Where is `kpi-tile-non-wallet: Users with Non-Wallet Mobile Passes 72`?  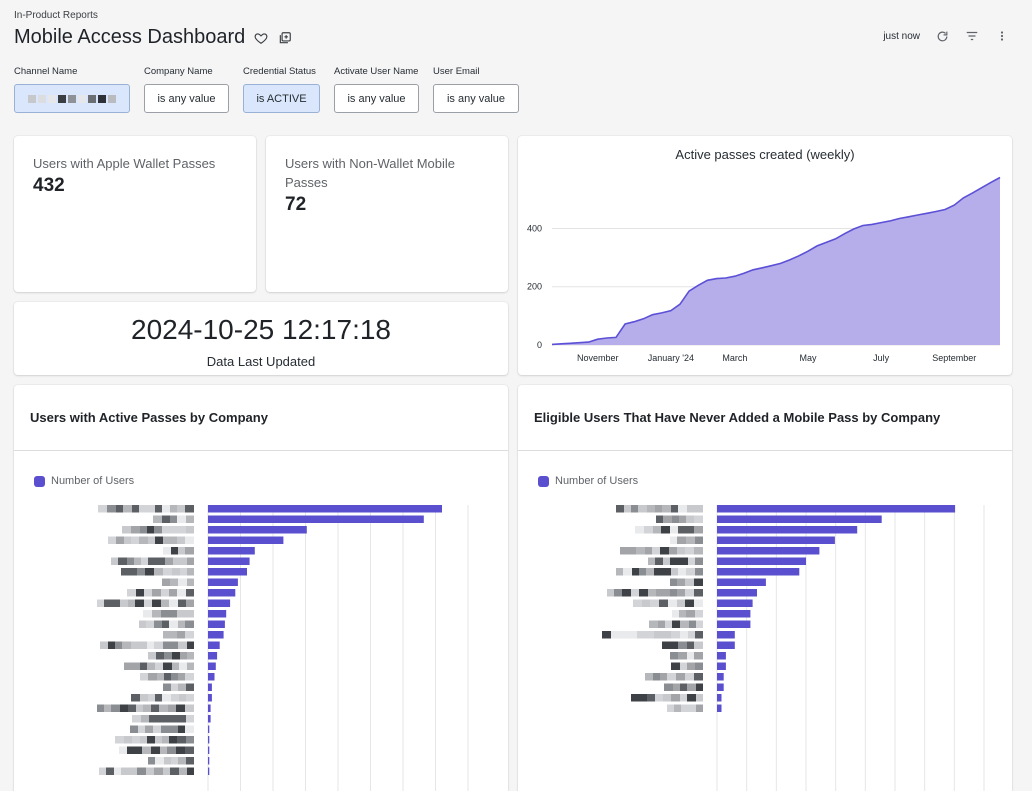
kpi-tile-non-wallet: Users with Non-Wallet Mobile Passes 72 is located at coordinates (387, 214).